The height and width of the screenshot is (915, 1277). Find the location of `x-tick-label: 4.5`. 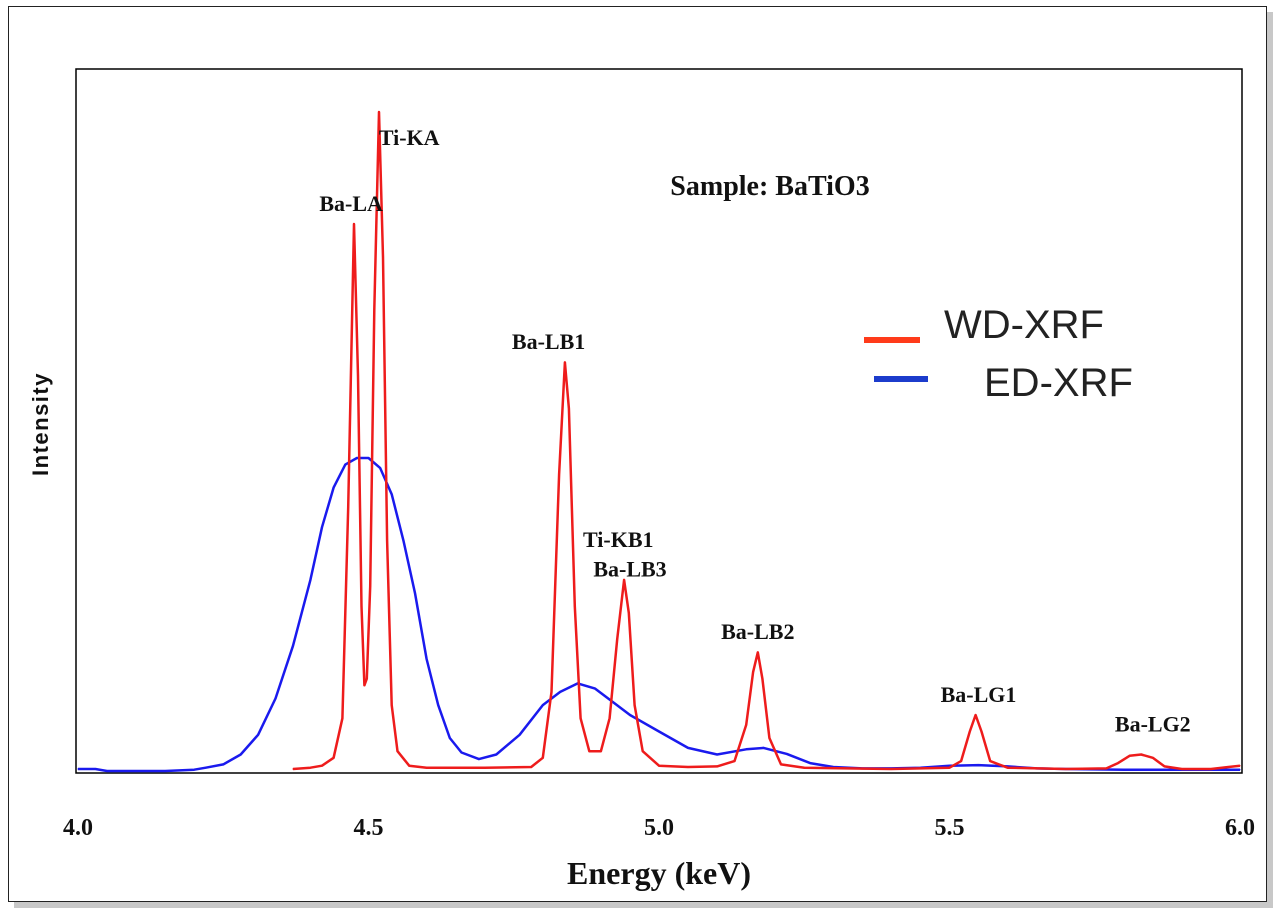

x-tick-label: 4.5 is located at coordinates (369, 828).